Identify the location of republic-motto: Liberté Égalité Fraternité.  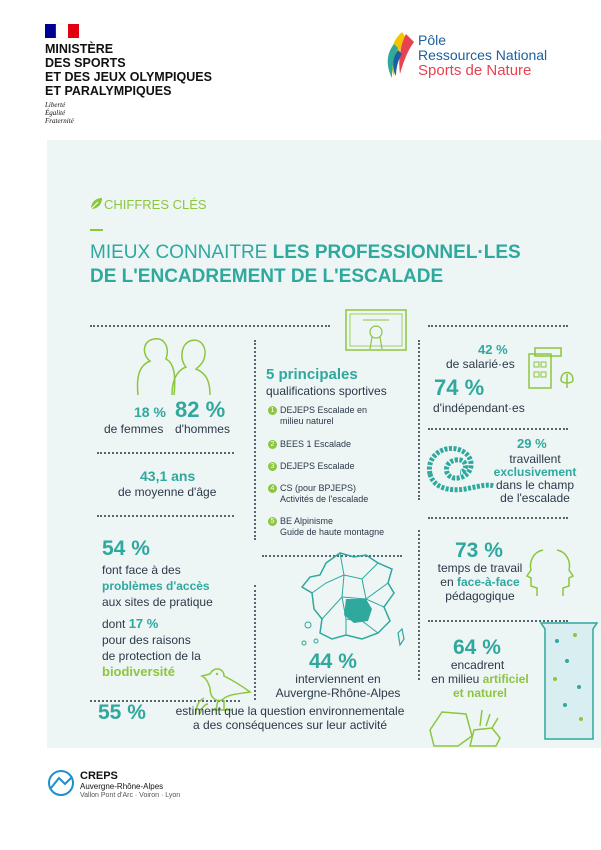
(59, 113).